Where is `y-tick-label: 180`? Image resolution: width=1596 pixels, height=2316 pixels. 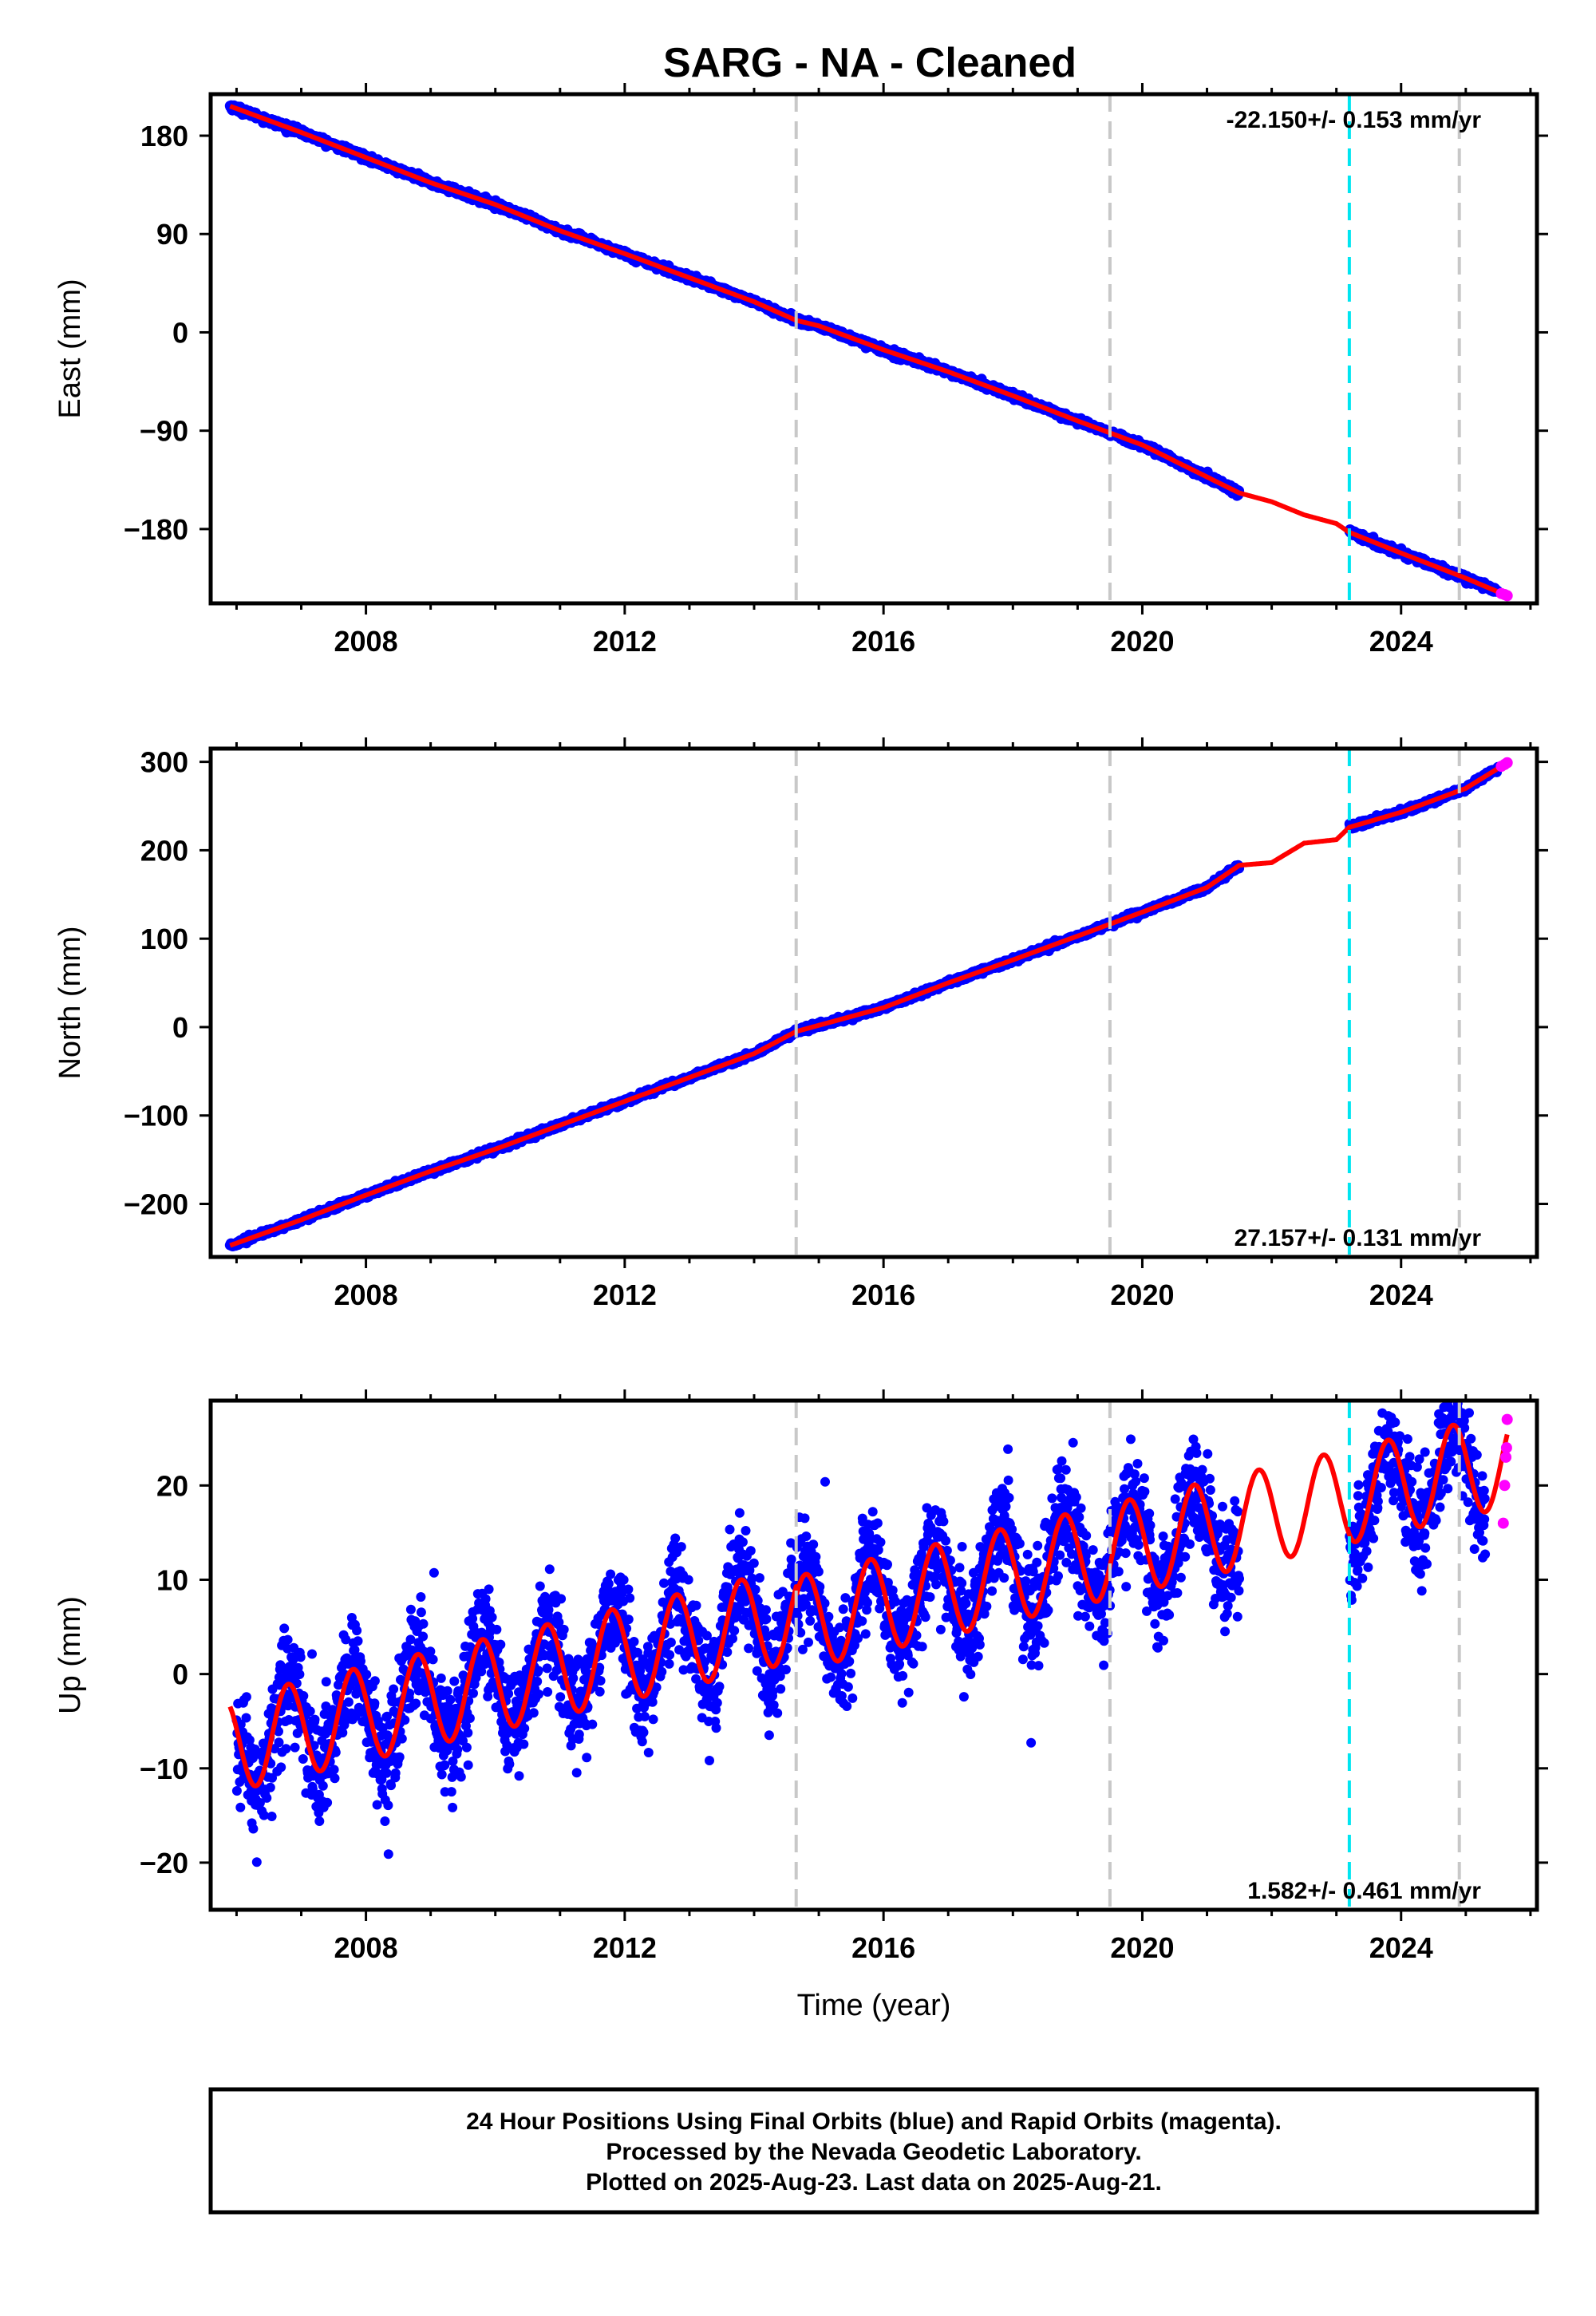
y-tick-label: 180 is located at coordinates (164, 136).